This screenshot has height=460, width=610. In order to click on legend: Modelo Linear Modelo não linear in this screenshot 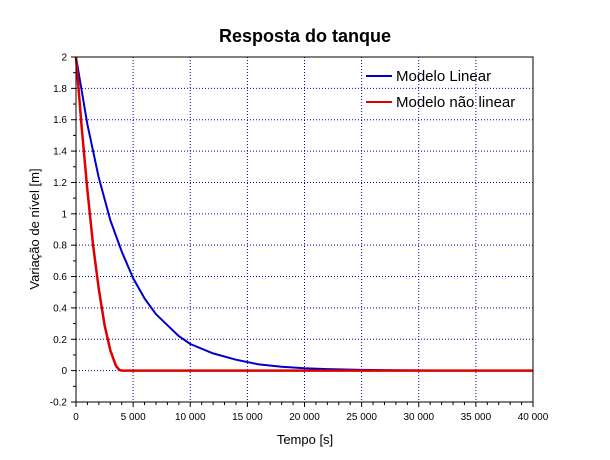, I will do `click(440, 89)`.